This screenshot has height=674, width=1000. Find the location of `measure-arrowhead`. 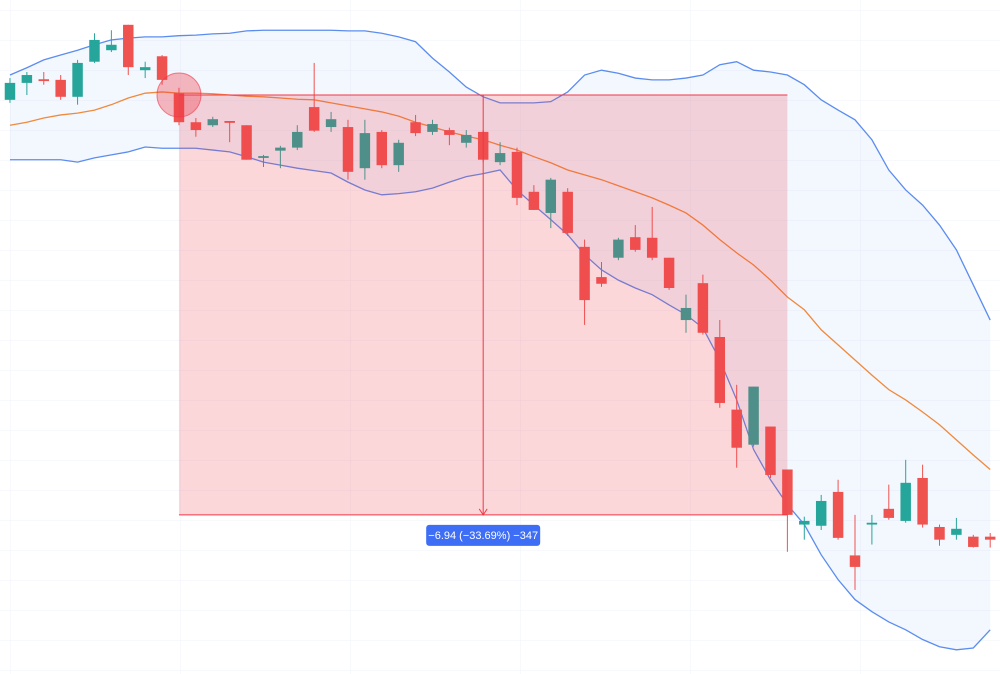

measure-arrowhead is located at coordinates (483, 512).